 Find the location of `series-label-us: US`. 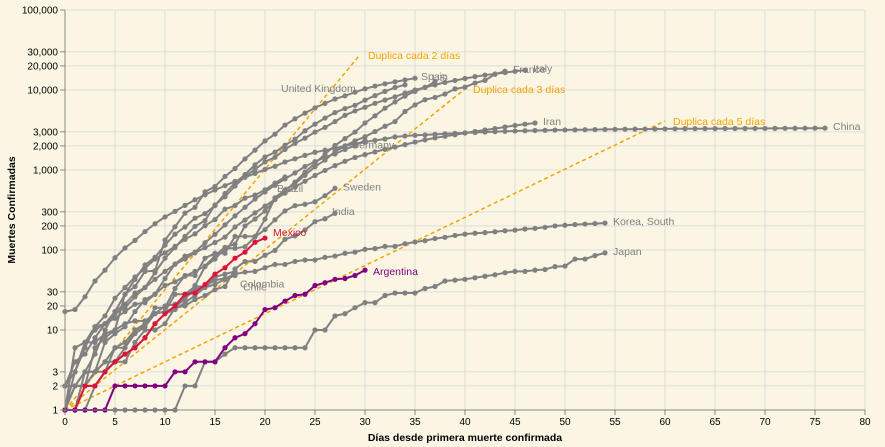

series-label-us: US is located at coordinates (439, 79).